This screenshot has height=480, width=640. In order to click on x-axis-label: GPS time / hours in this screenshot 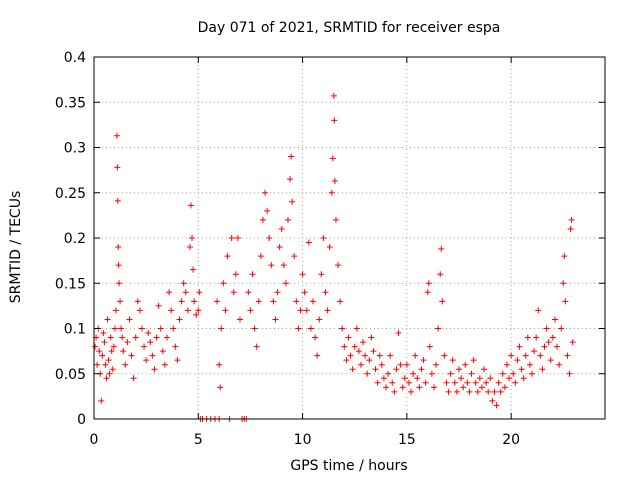, I will do `click(348, 466)`.